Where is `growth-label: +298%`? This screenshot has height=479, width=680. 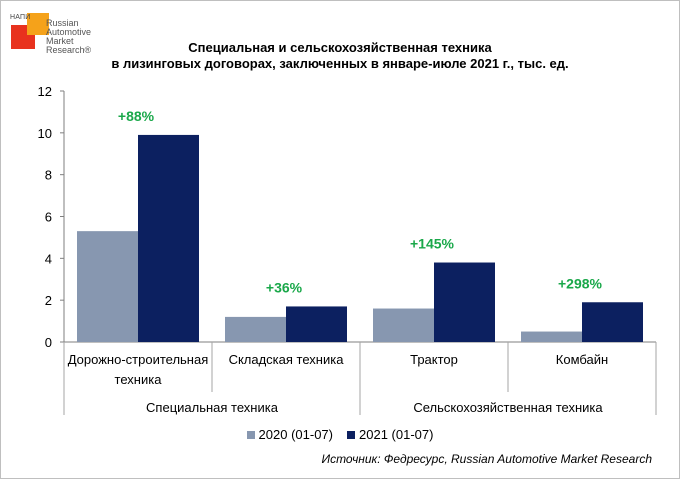 growth-label: +298% is located at coordinates (580, 283).